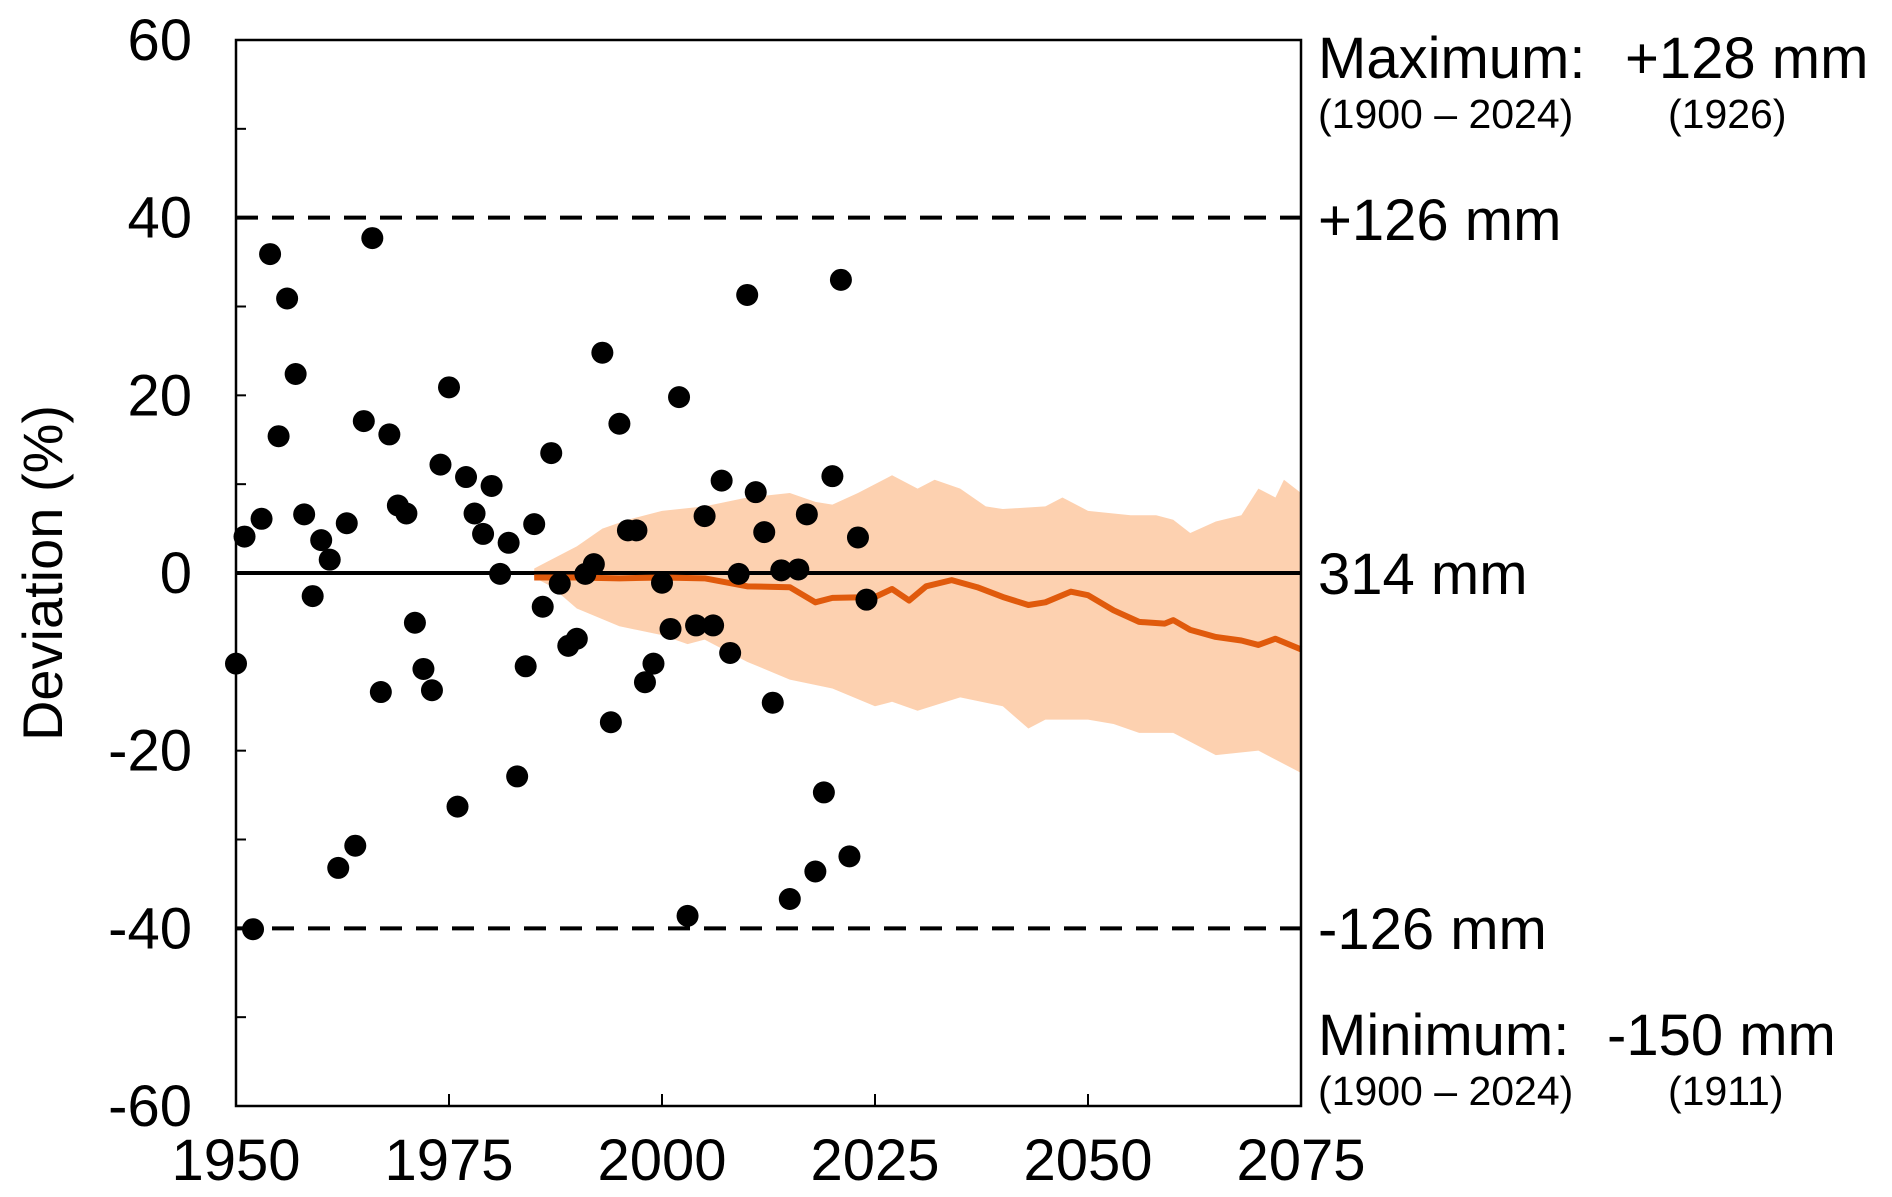  I want to click on maximum-annotation: Maximum: +128 mm (1900 – 2024) (1926), so click(1593, 81).